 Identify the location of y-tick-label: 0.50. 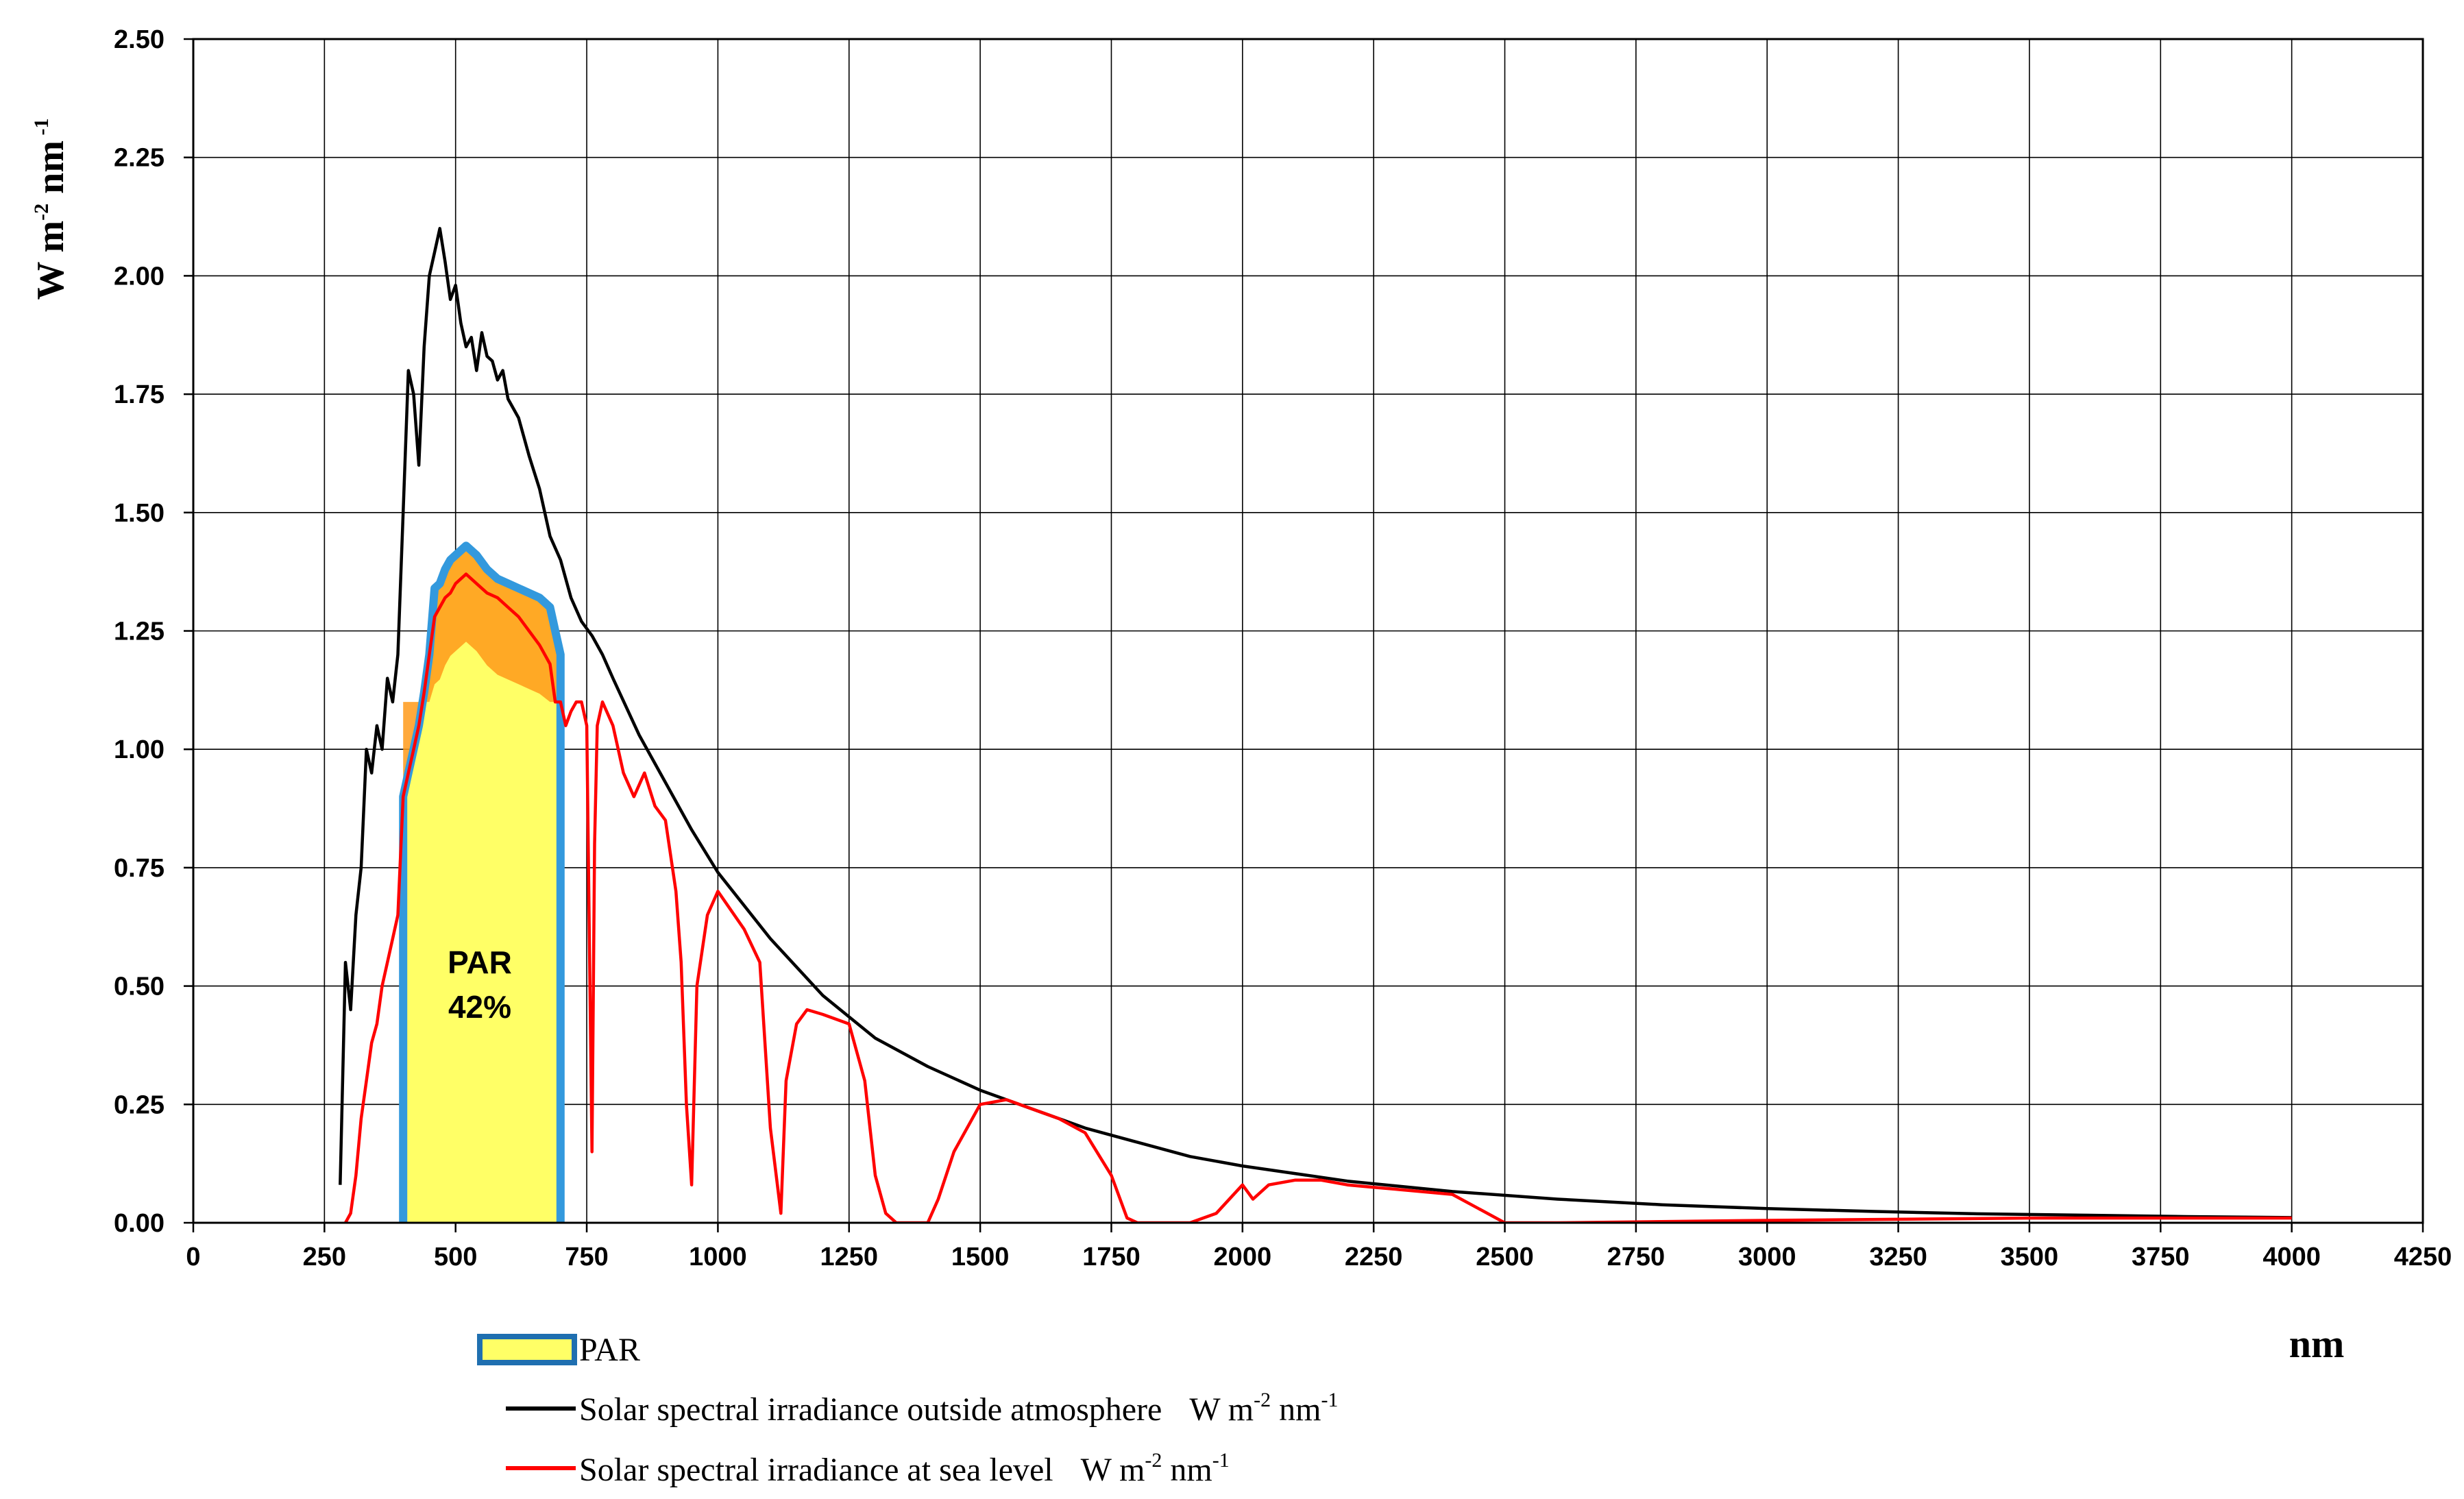
(139, 987).